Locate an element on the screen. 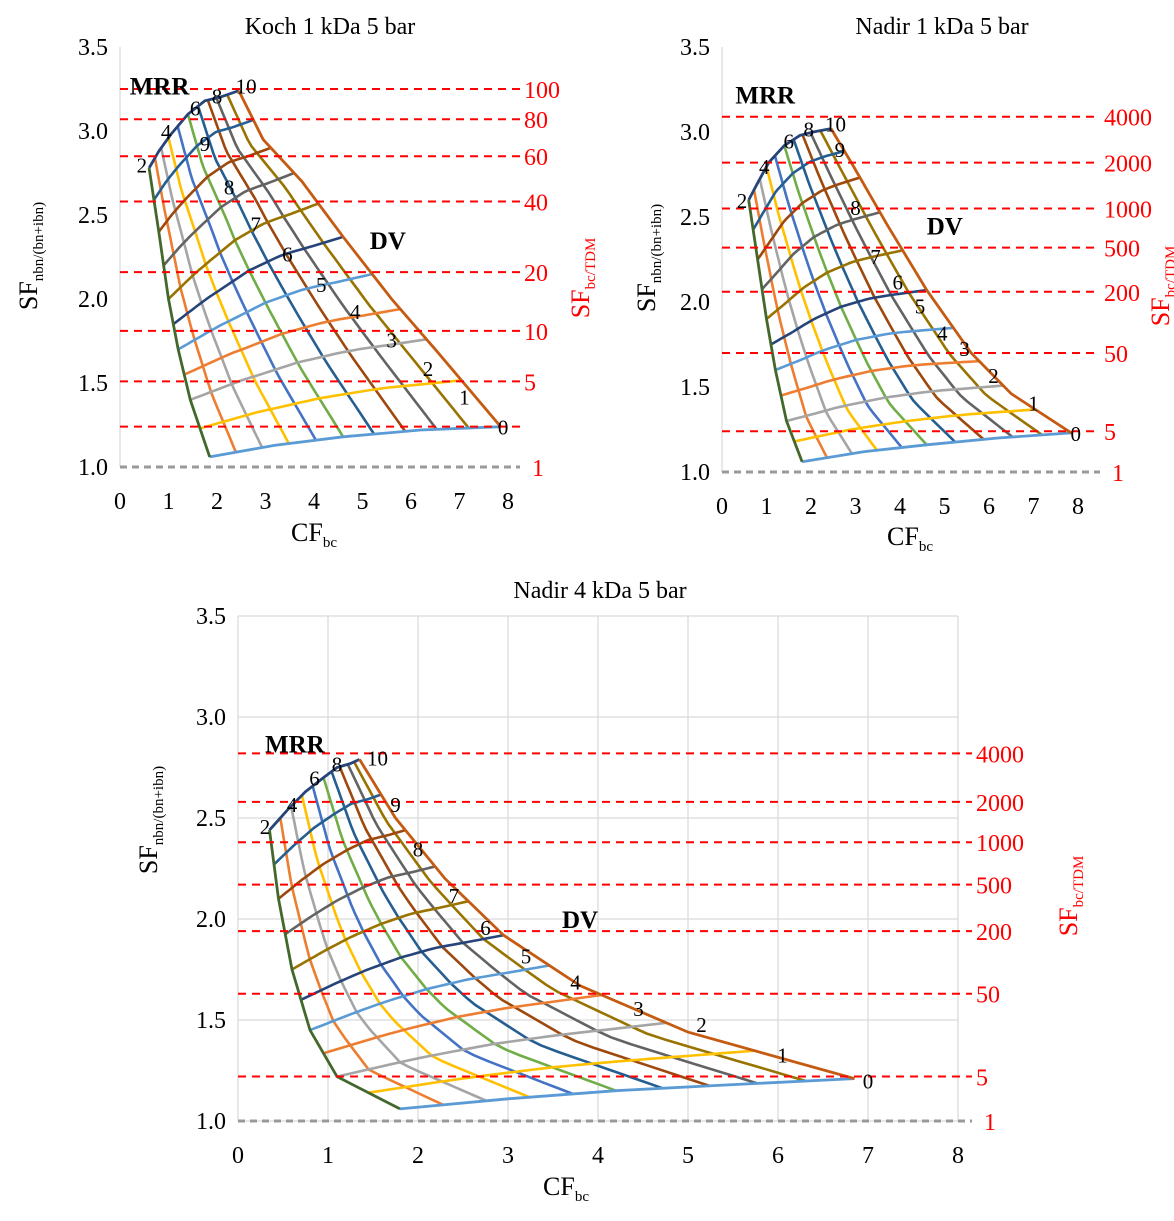  chart-title: Nadir 1 kDa 5 bar is located at coordinates (942, 27).